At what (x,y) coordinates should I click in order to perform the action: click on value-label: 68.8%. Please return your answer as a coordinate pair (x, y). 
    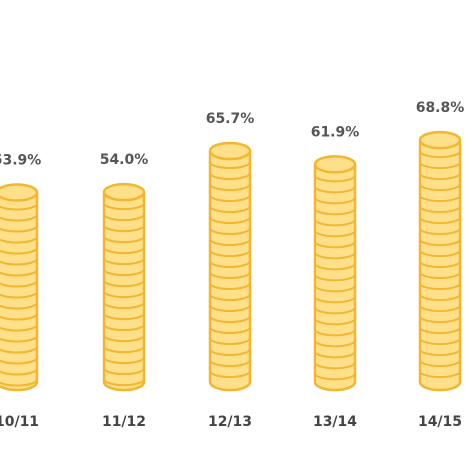
    Looking at the image, I should click on (440, 108).